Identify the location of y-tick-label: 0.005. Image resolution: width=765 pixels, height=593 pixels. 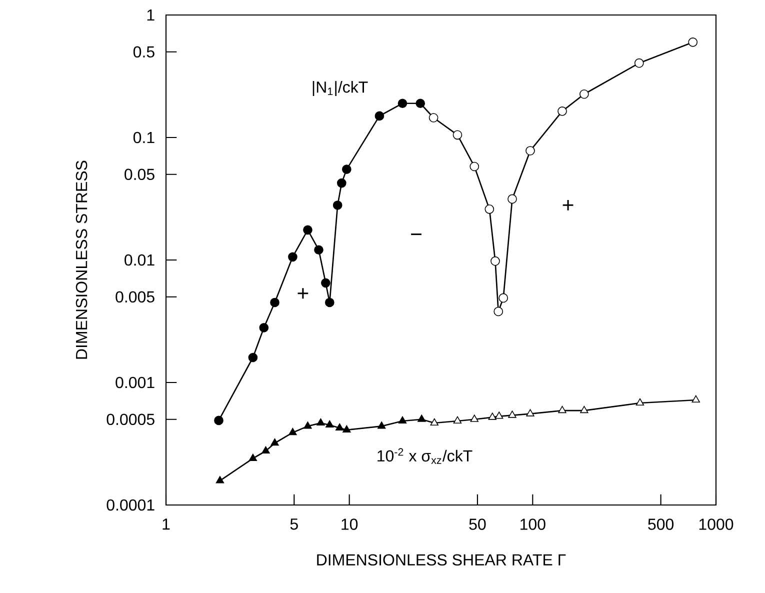
(135, 297).